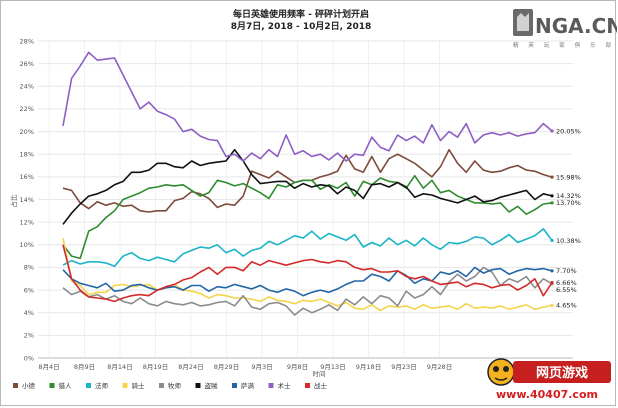  Describe the element at coordinates (27, 132) in the screenshot. I see `y-tick-label: 20%` at that location.